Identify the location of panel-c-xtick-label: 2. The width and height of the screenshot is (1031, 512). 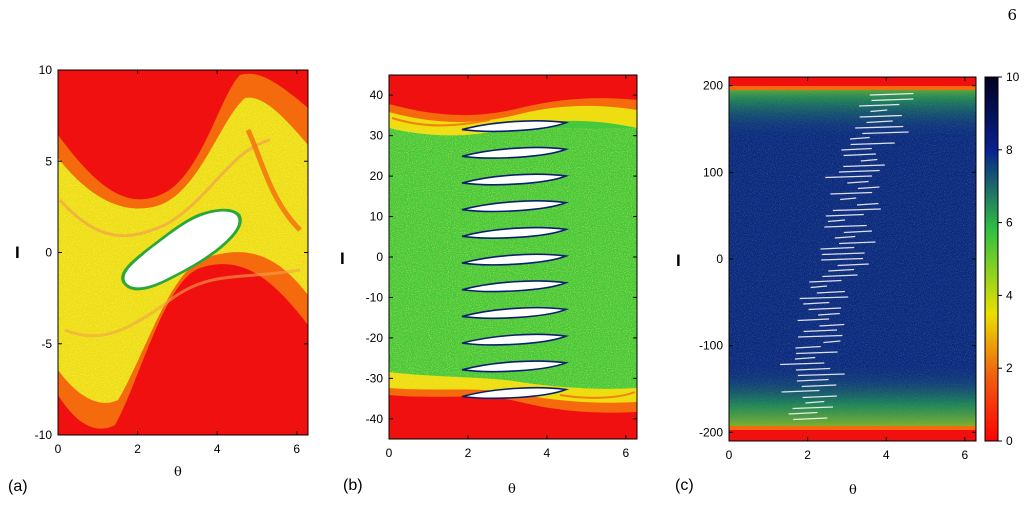
(807, 455).